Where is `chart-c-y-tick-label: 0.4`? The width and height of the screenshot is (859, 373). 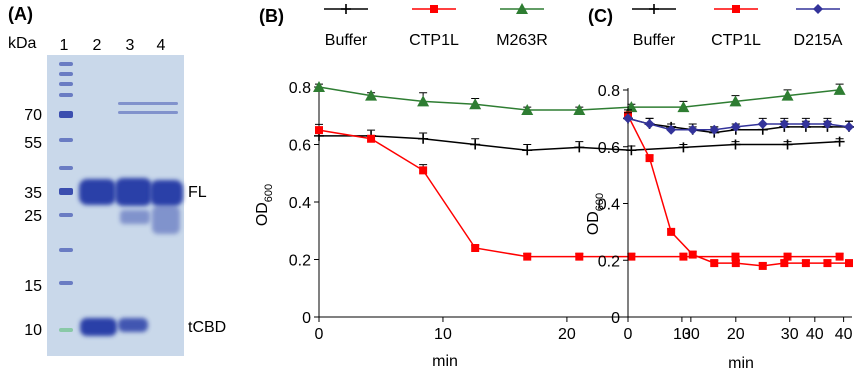
chart-c-y-tick-label: 0.4 is located at coordinates (609, 205).